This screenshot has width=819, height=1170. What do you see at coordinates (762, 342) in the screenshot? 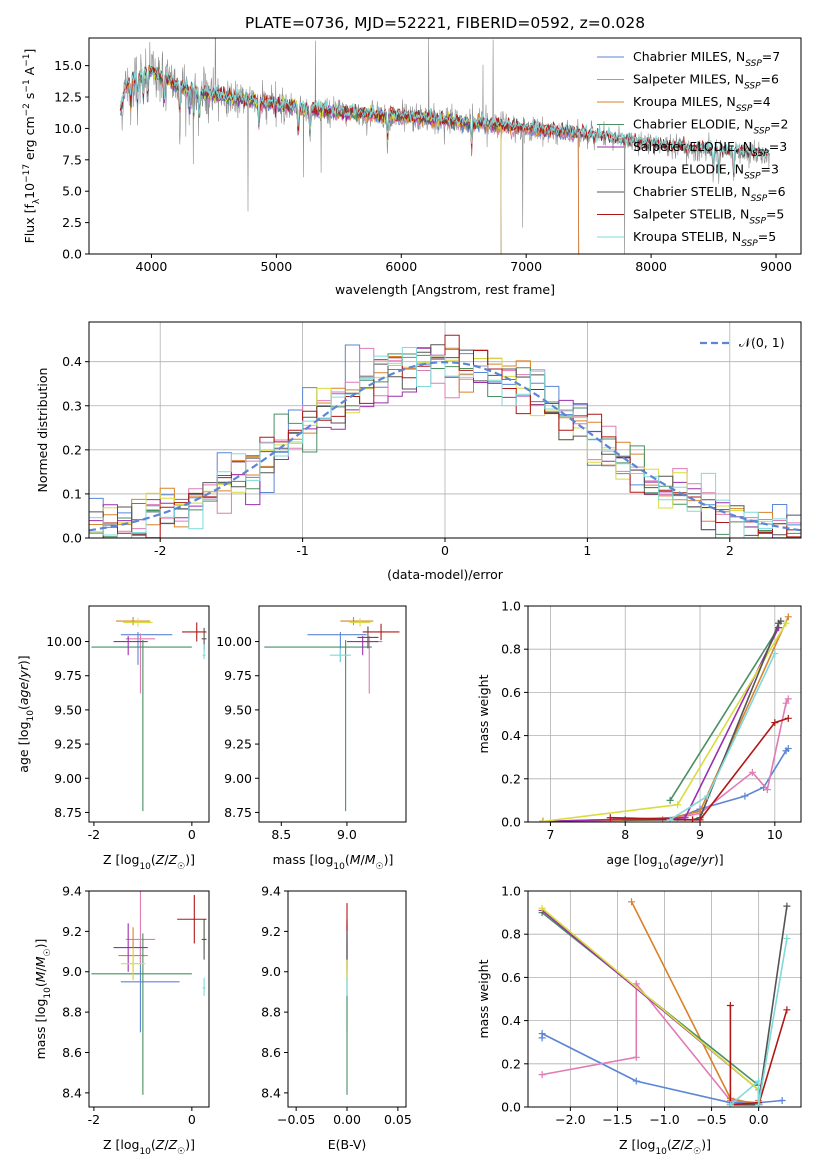
I see `legend-entry: 𝒩(0, 1)` at bounding box center [762, 342].